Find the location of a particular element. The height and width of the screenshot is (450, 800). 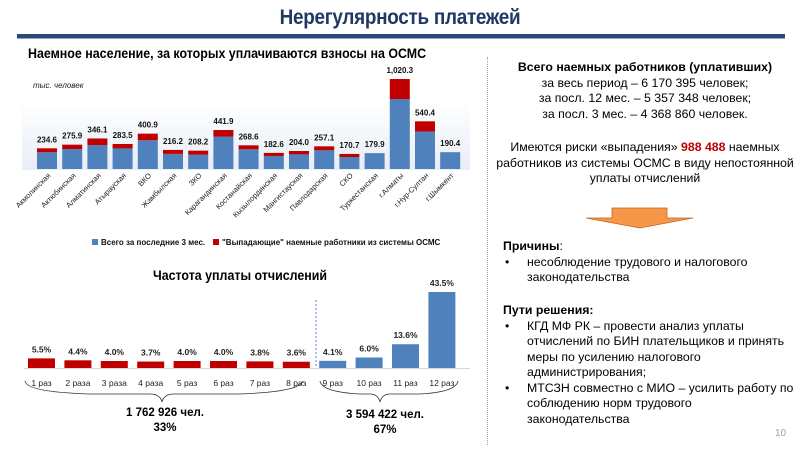

x-axis-label: 7 раз is located at coordinates (260, 383).